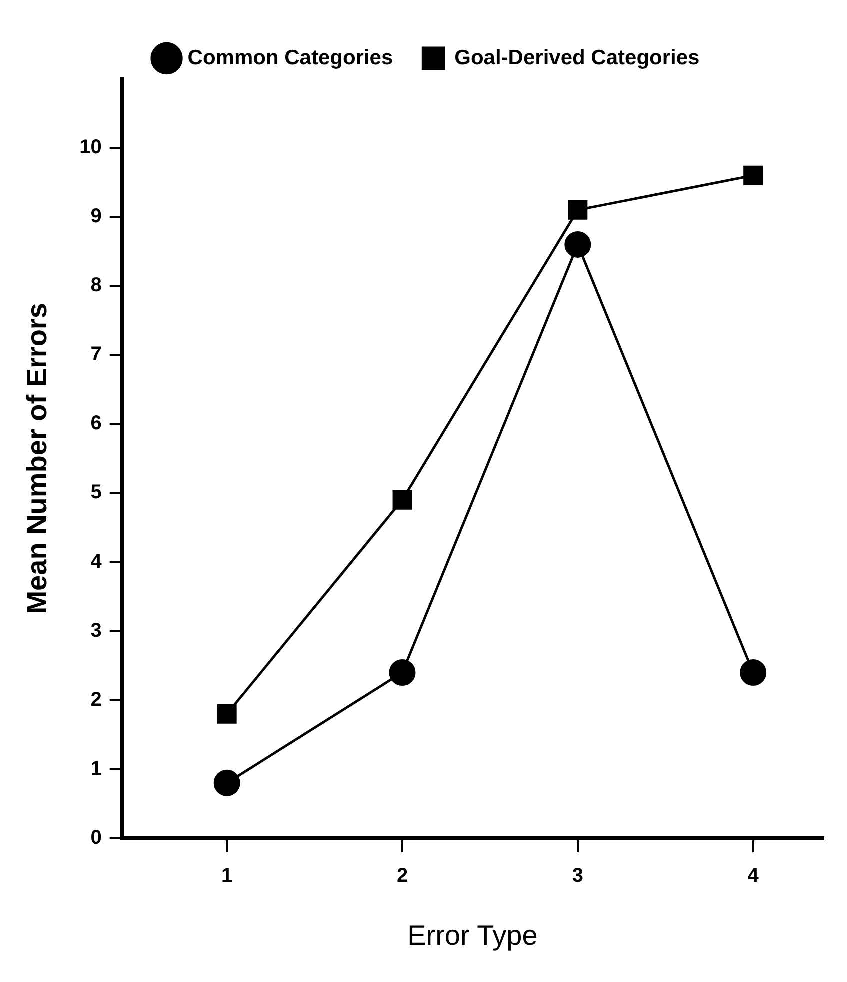  What do you see at coordinates (577, 58) in the screenshot?
I see `legend-label: Goal-Derived Categories` at bounding box center [577, 58].